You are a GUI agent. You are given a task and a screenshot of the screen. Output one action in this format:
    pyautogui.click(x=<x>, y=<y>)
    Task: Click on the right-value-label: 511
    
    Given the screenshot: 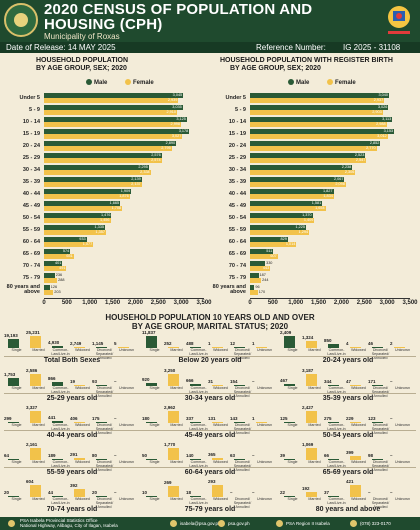 What is the action you would take?
    pyautogui.click(x=269, y=251)
    